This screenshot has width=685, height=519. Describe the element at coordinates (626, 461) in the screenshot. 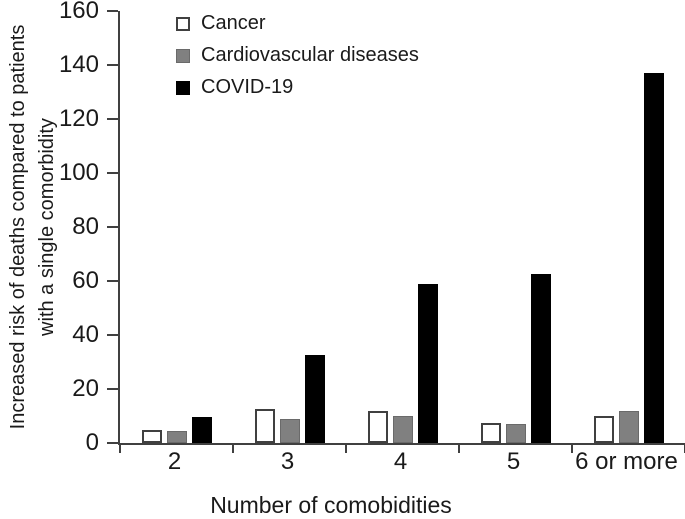

I see `x-category-label: 6 or more` at that location.